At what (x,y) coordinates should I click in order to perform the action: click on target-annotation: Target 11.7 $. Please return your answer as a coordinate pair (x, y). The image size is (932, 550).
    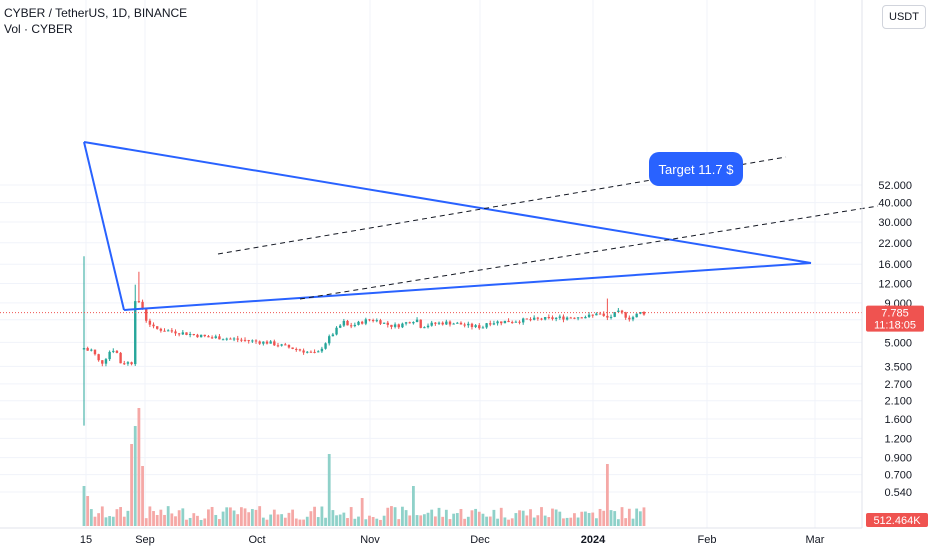
    Looking at the image, I should click on (696, 169).